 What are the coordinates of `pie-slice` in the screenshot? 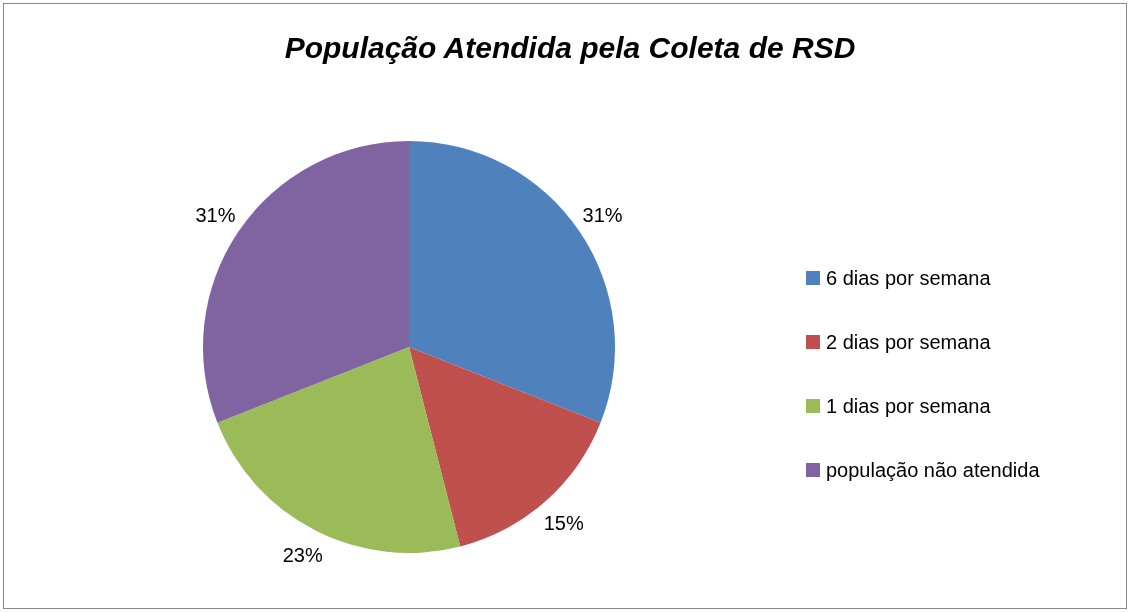 It's located at (505, 447).